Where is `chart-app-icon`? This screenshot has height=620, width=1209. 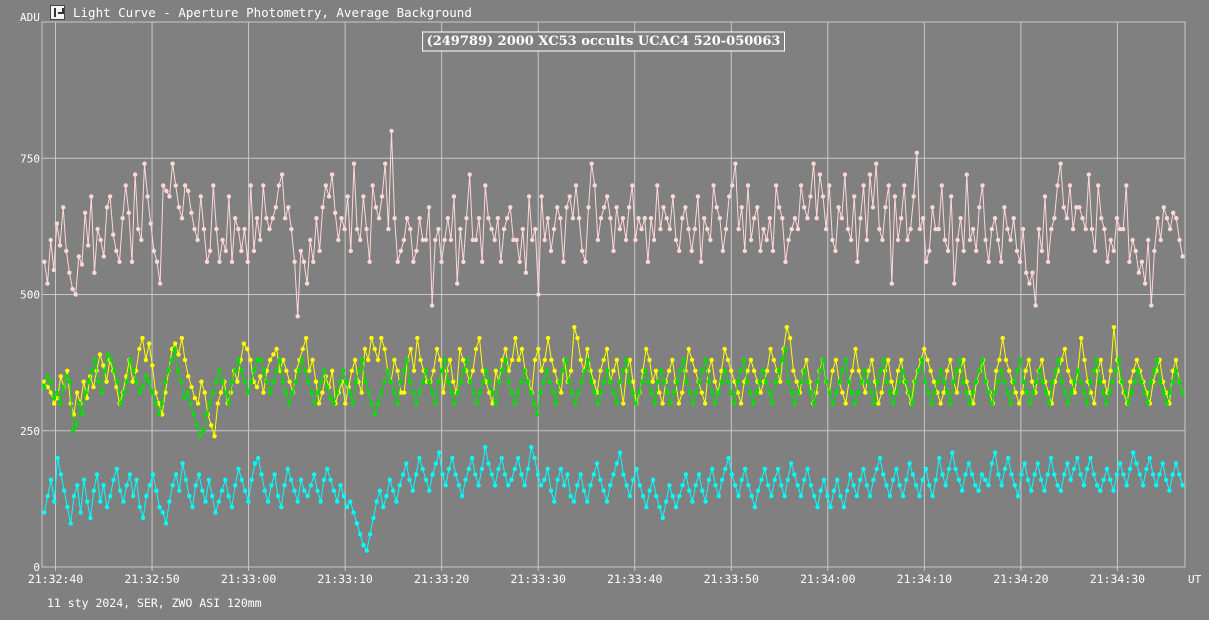 chart-app-icon is located at coordinates (57, 12).